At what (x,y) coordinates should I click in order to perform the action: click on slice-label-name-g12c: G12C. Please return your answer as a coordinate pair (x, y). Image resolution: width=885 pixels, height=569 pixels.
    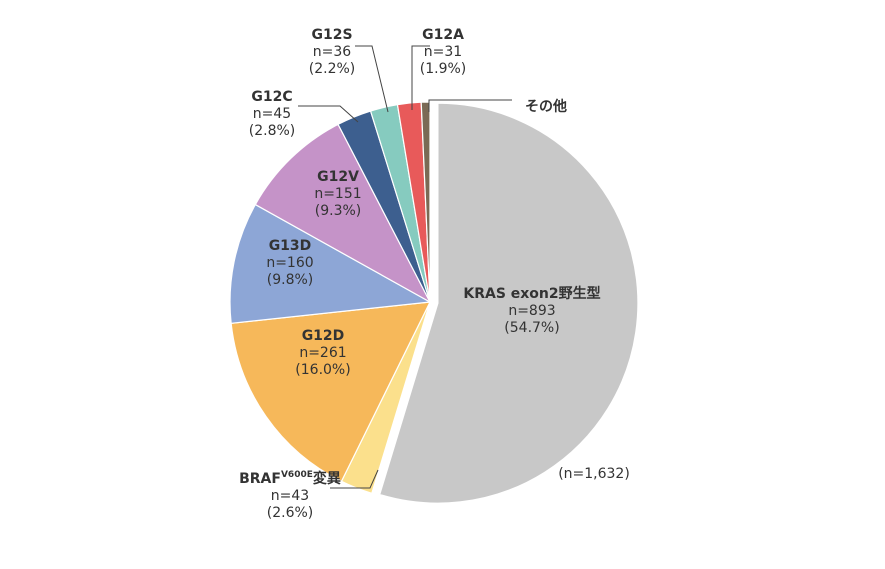
    Looking at the image, I should click on (271, 97).